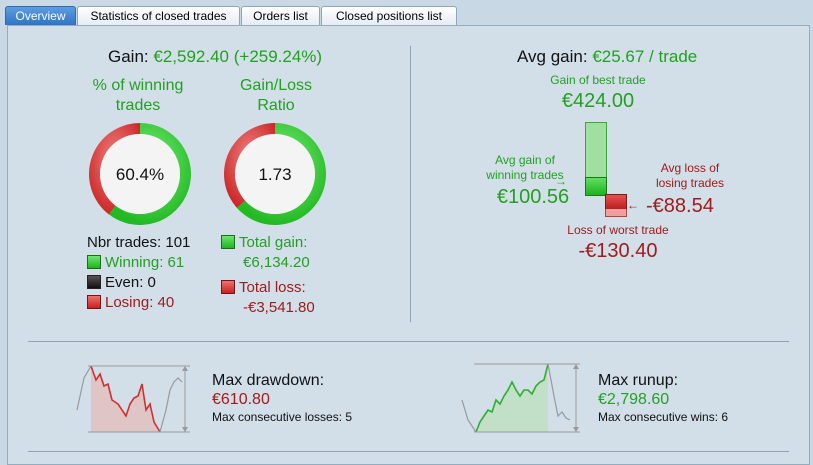  I want to click on trade-count: Nbr trades: 101, so click(139, 242).